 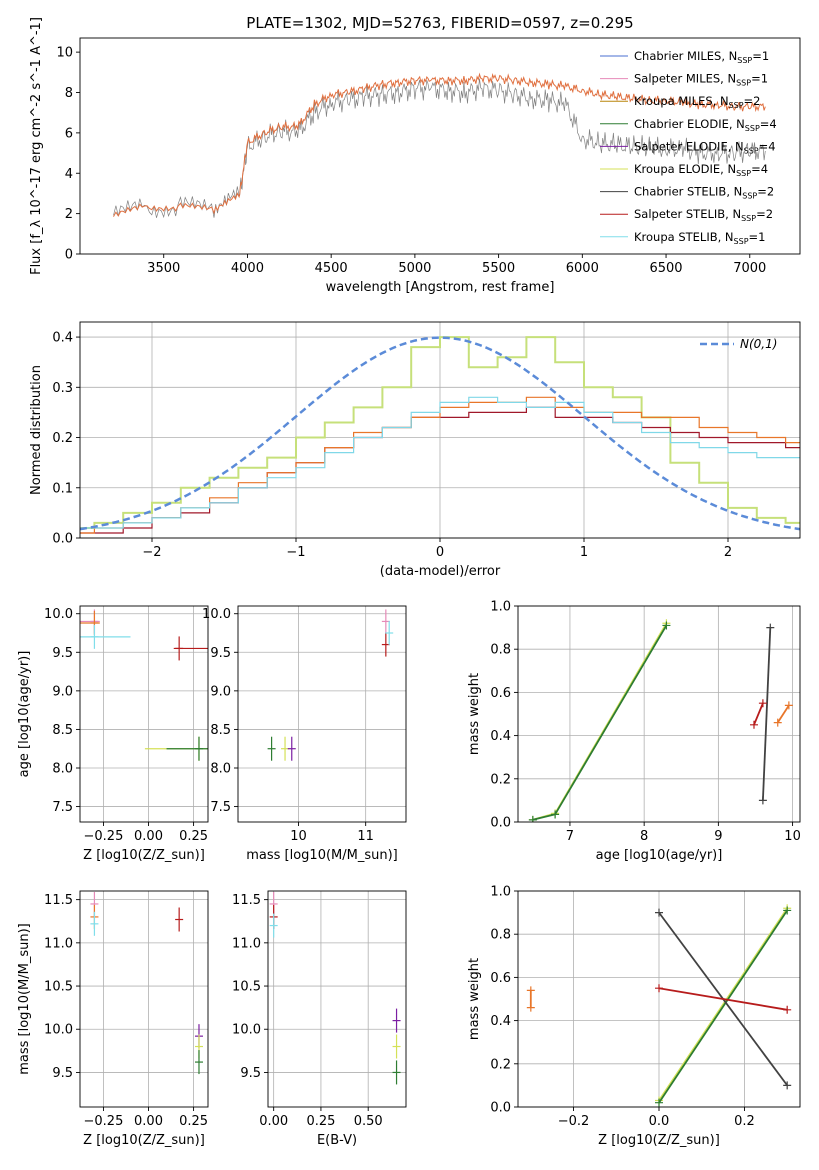 I want to click on x-axis-label: Z [log10(Z/Z_sun)], so click(x=144, y=1140).